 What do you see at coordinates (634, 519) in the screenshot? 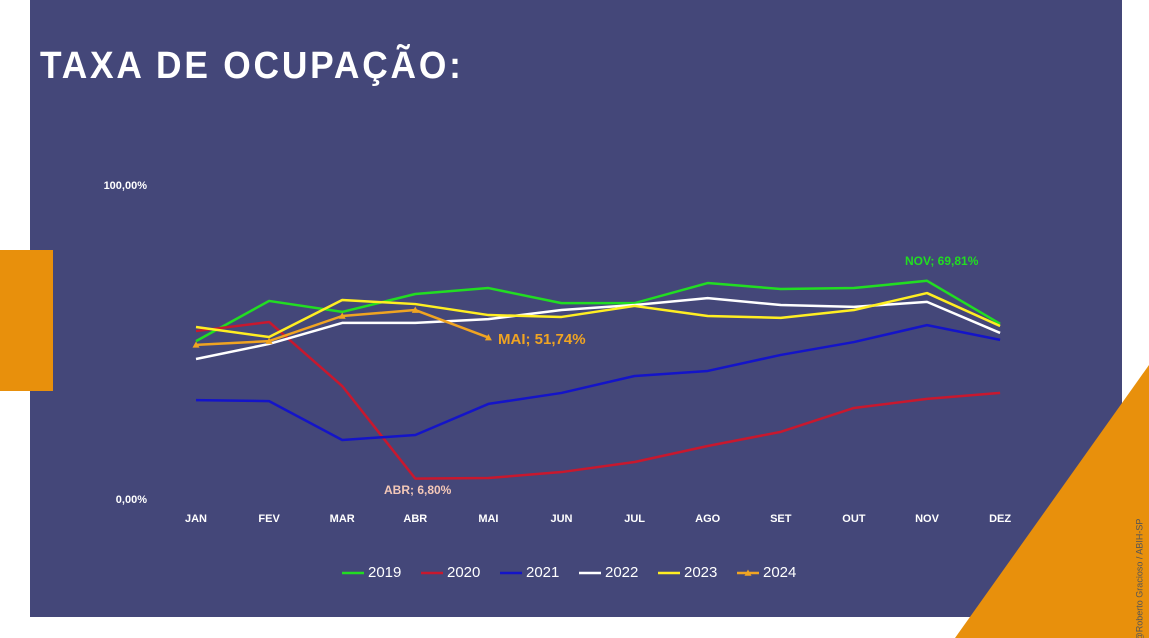
I see `x-tick-label: JUL` at bounding box center [634, 519].